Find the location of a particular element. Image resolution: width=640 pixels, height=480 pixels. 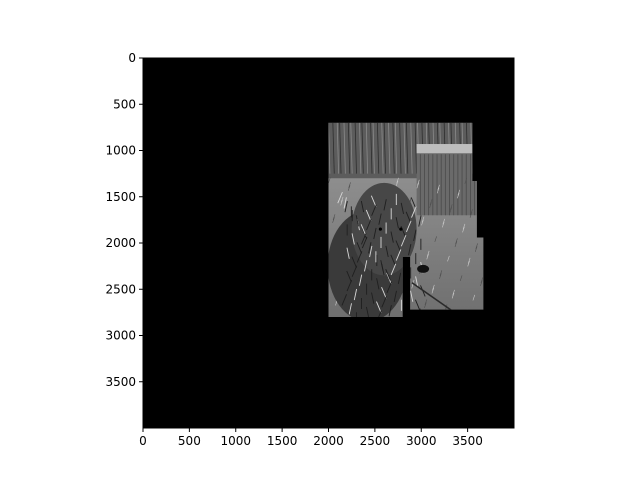

x-tick-label: 3500 is located at coordinates (467, 441).